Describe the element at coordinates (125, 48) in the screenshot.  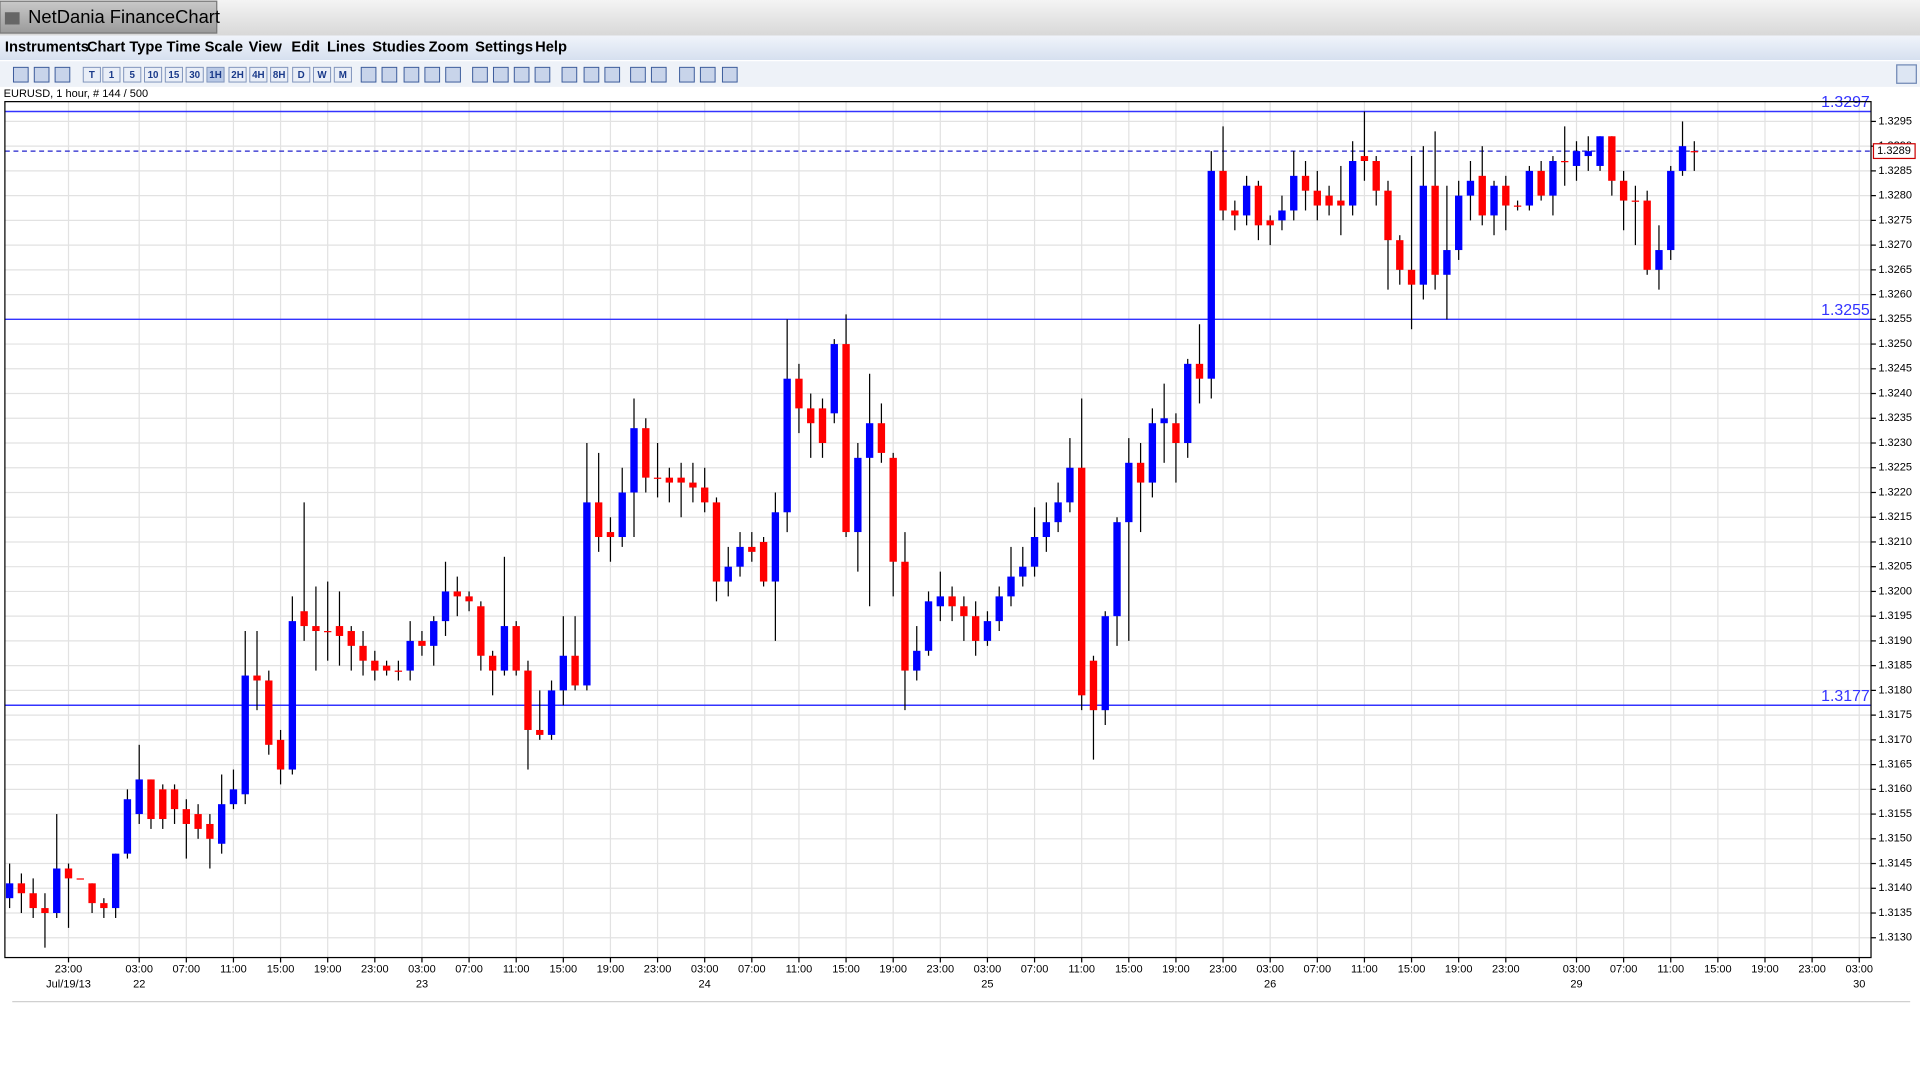
I see `menu-item: Chart Type` at that location.